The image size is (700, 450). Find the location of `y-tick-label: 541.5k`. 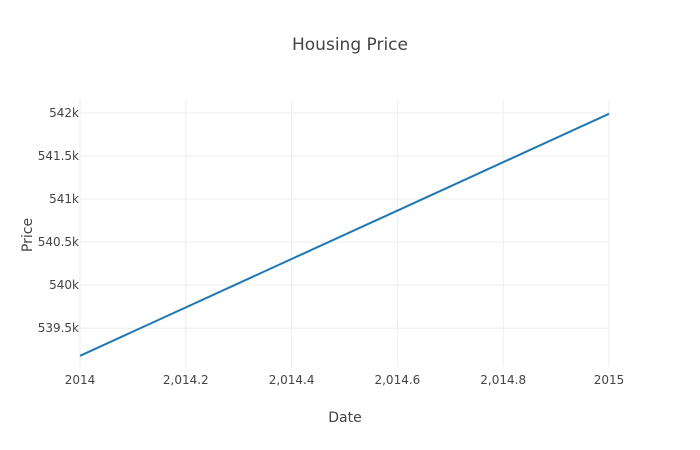

y-tick-label: 541.5k is located at coordinates (58, 156).